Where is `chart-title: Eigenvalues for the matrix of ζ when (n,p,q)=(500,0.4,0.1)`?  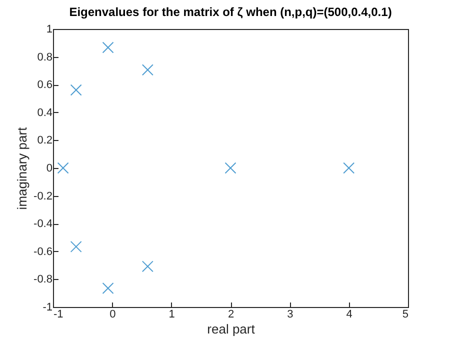
chart-title: Eigenvalues for the matrix of ζ when (n,p,q)=(500,0.4,0.1) is located at coordinates (230, 12).